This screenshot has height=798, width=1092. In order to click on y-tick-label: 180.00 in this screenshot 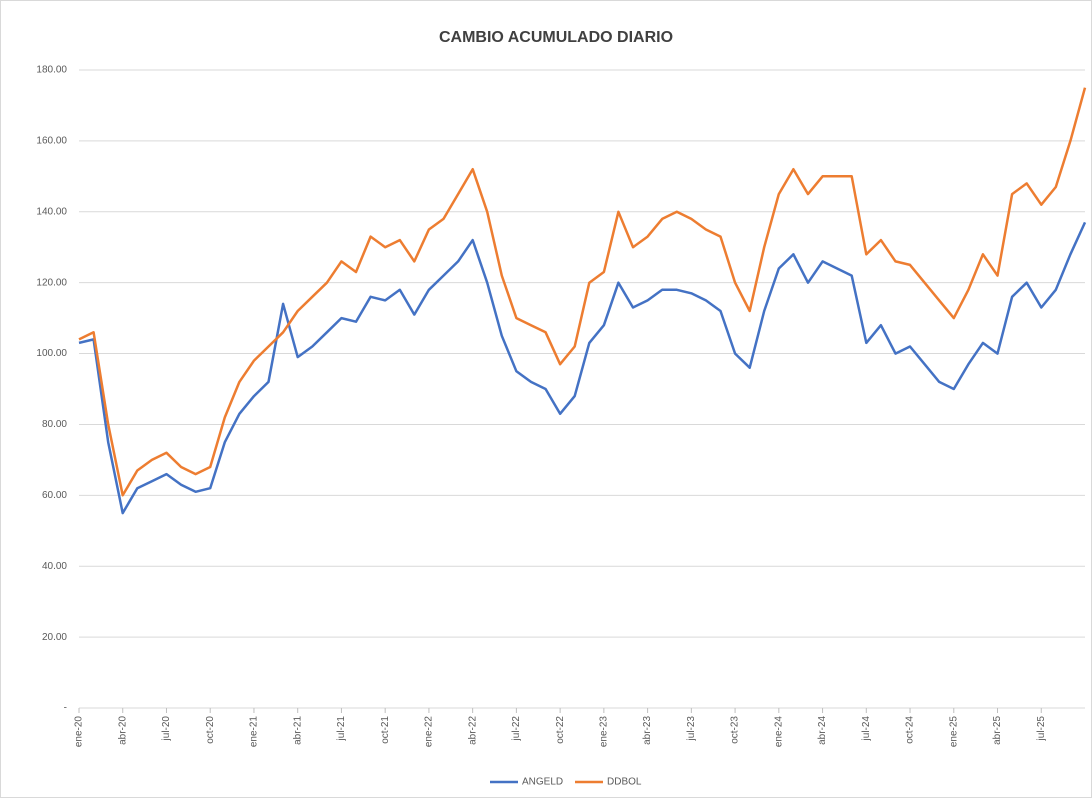, I will do `click(51, 70)`.